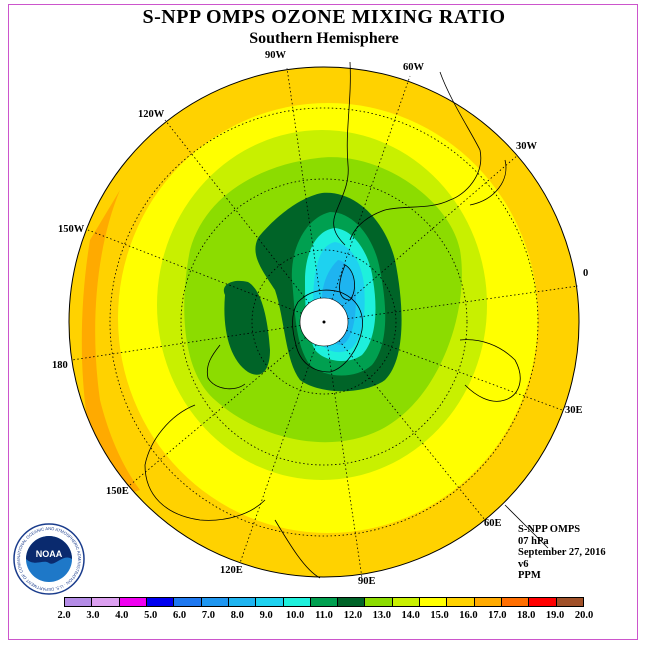 Image resolution: width=648 pixels, height=648 pixels. Describe the element at coordinates (64, 615) in the screenshot. I see `colorbar-tick-label: 2.0` at that location.